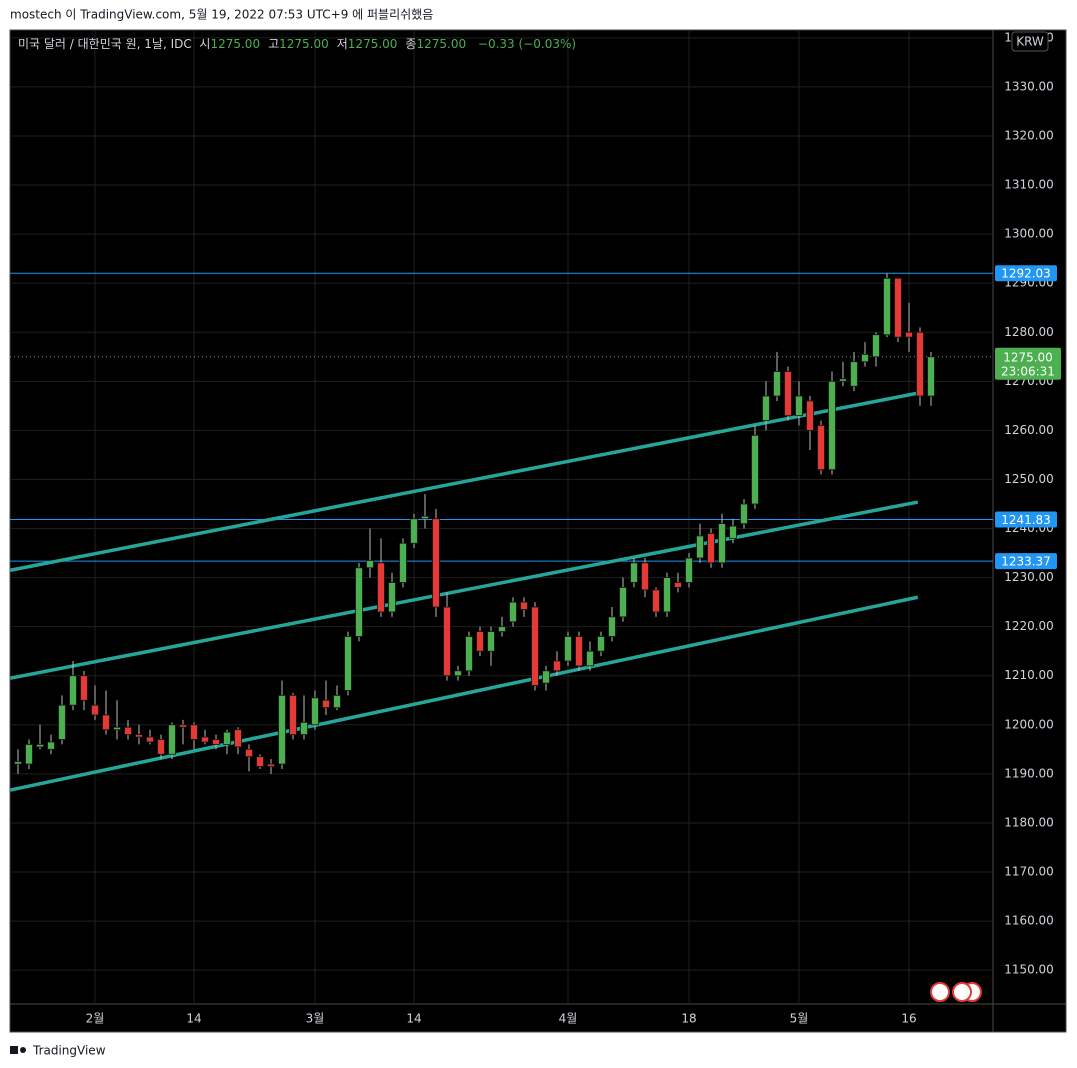  Describe the element at coordinates (688, 1019) in the screenshot. I see `x-tick-label: 18` at that location.